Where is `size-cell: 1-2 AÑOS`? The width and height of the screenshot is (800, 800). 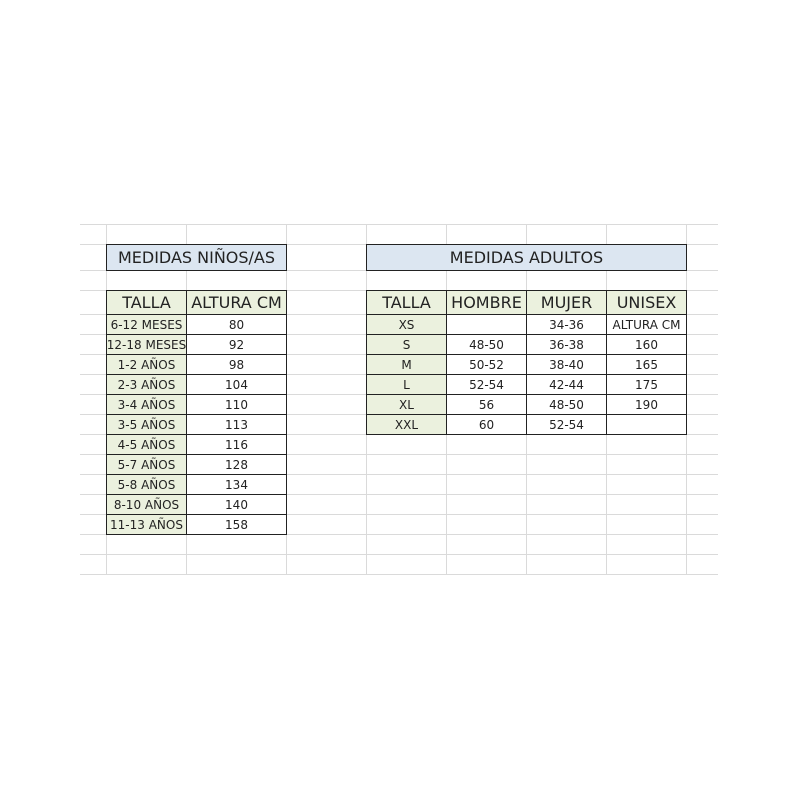
size-cell: 1-2 AÑOS is located at coordinates (146, 364).